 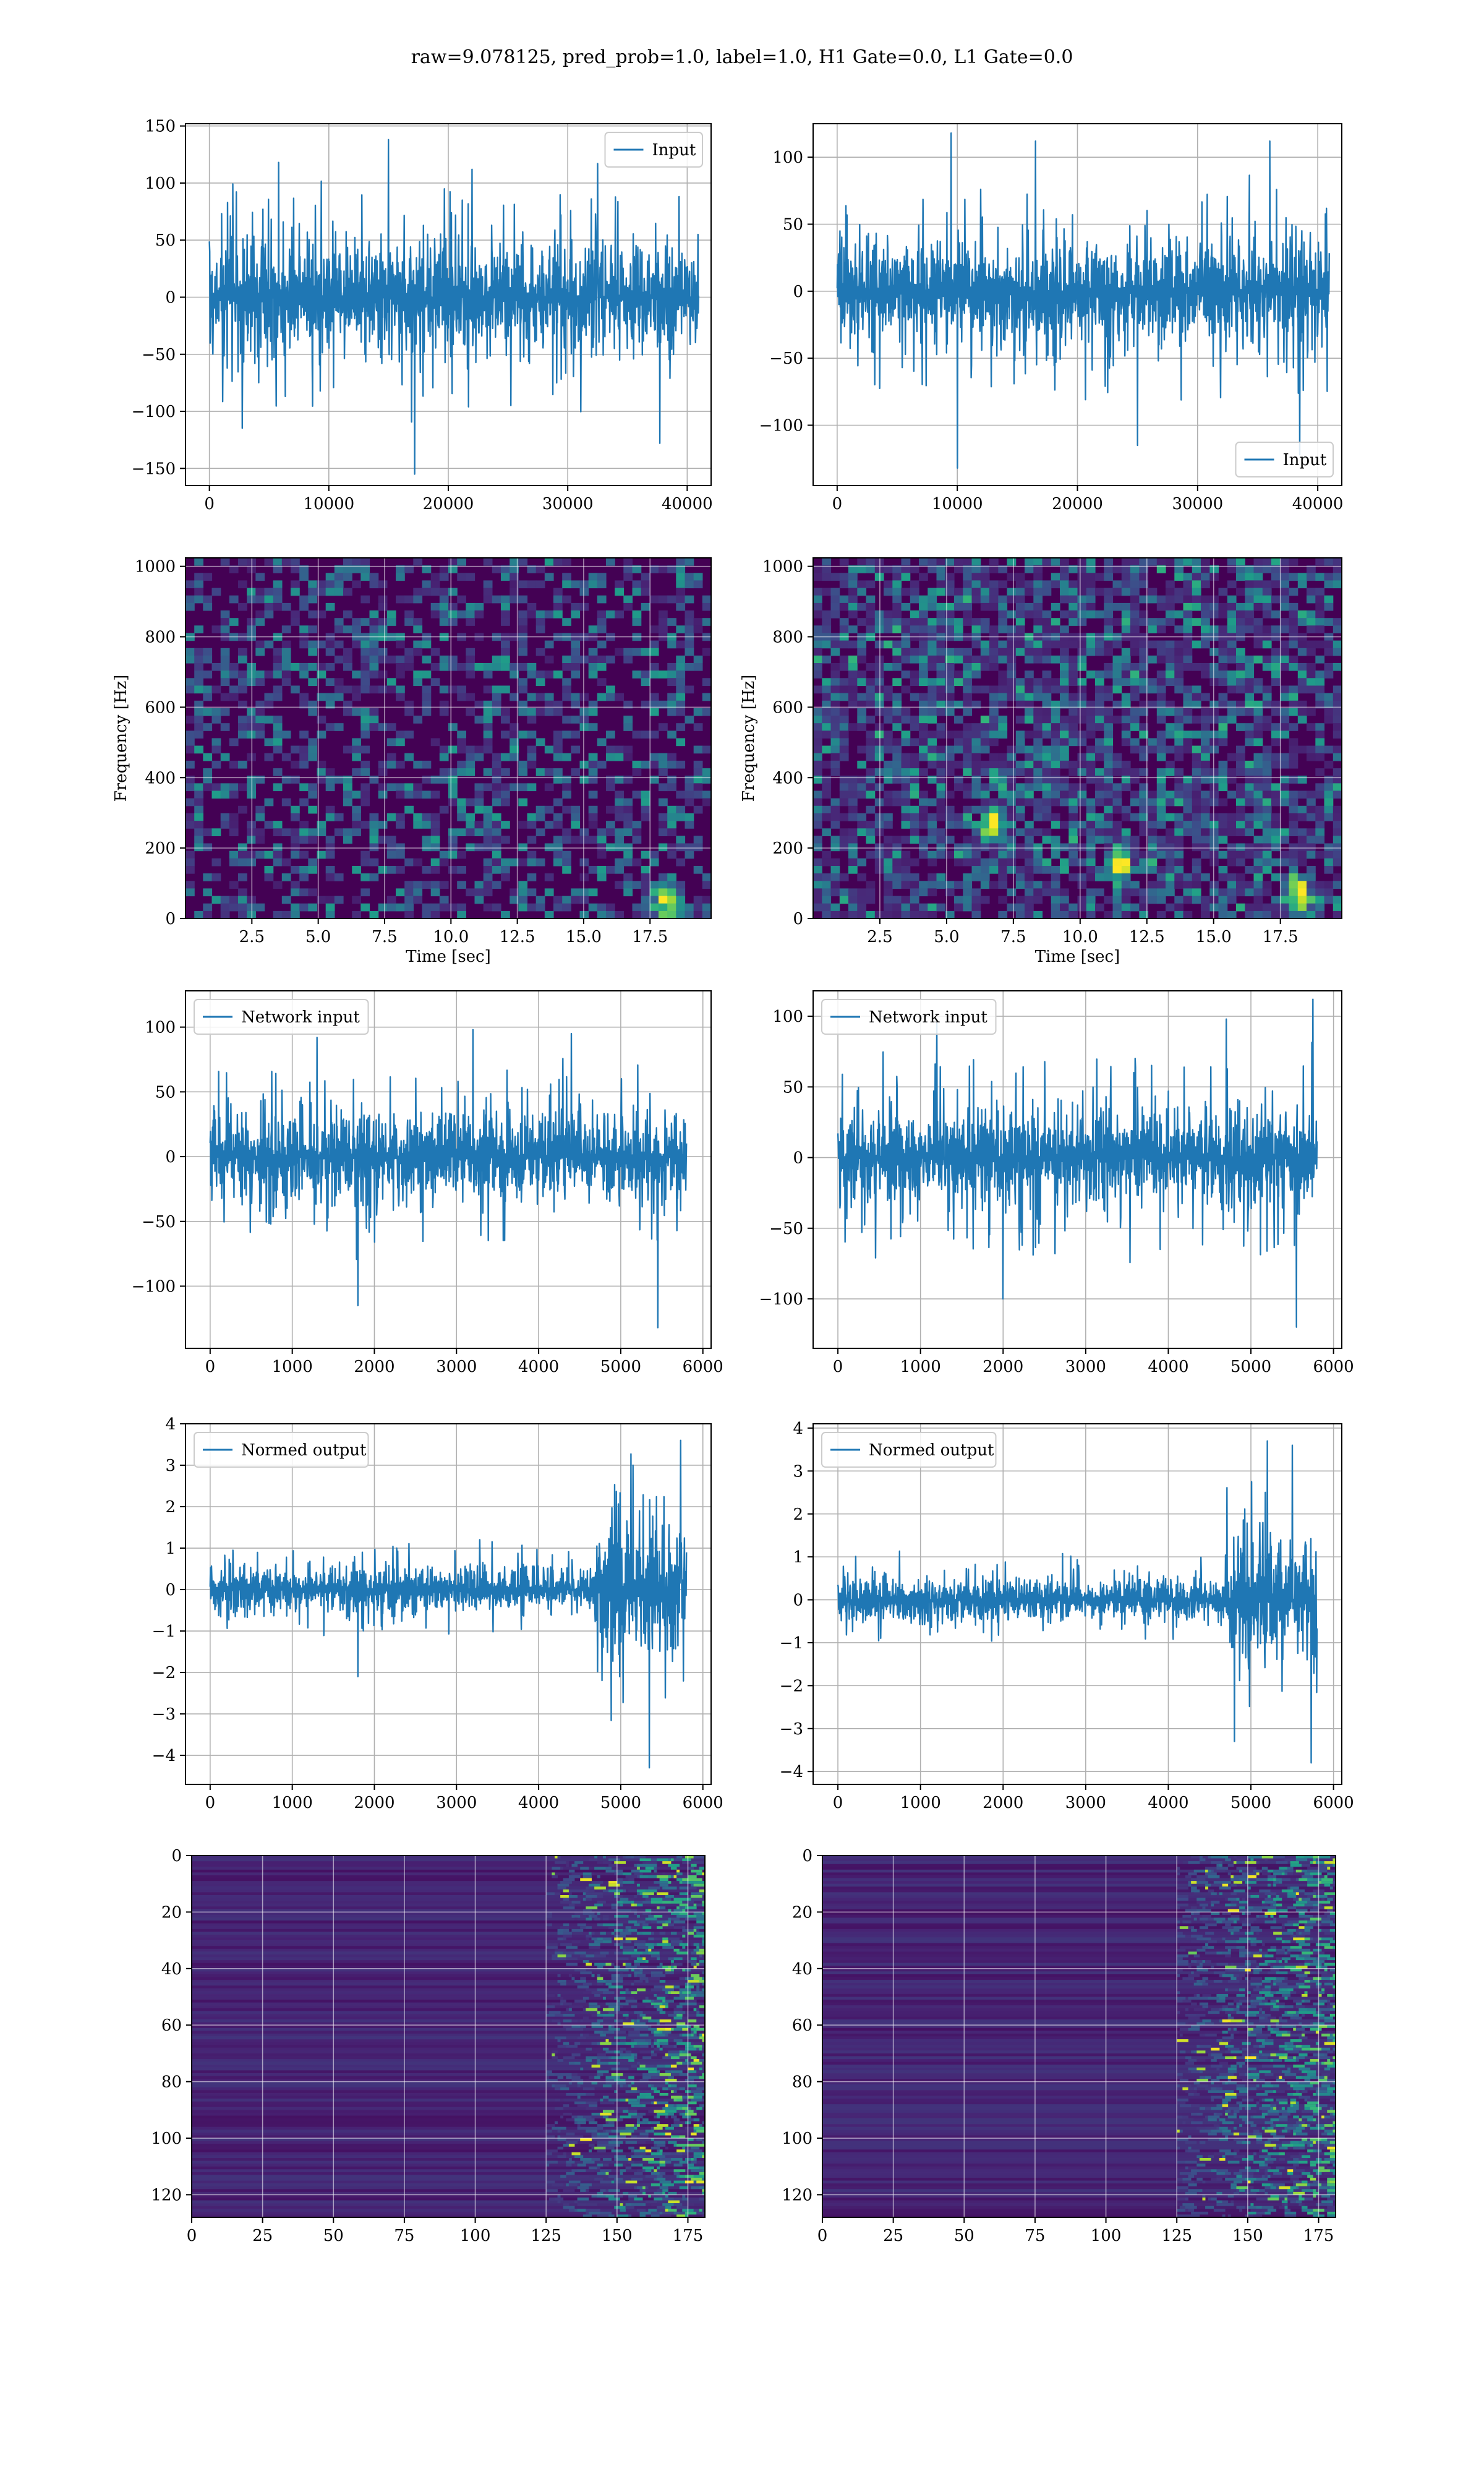 I want to click on net-h-xtick-label: 1000, so click(x=292, y=1367).